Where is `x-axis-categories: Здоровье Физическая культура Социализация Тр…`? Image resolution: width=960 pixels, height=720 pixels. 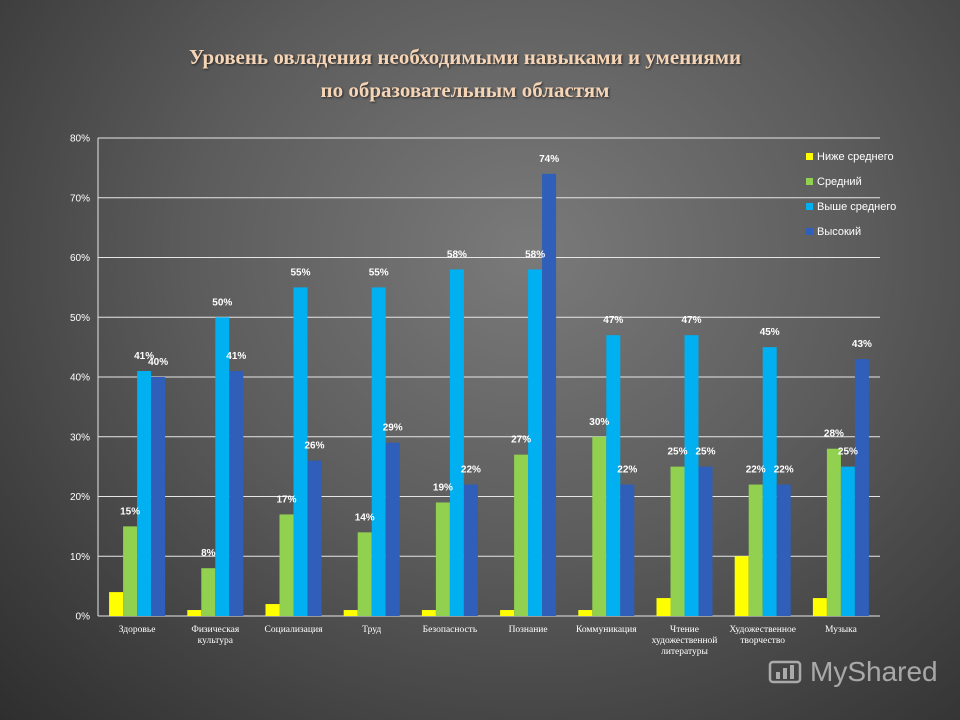
x-axis-categories: Здоровье Физическая культура Социализация Тр… is located at coordinates (488, 641).